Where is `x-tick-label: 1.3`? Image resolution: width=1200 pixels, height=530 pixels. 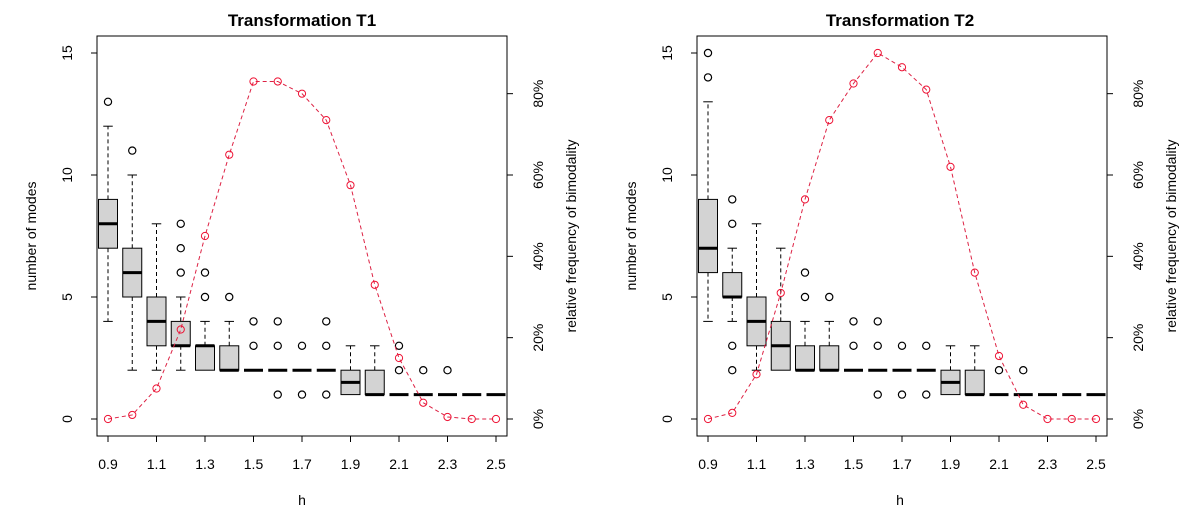 x-tick-label: 1.3 is located at coordinates (805, 464).